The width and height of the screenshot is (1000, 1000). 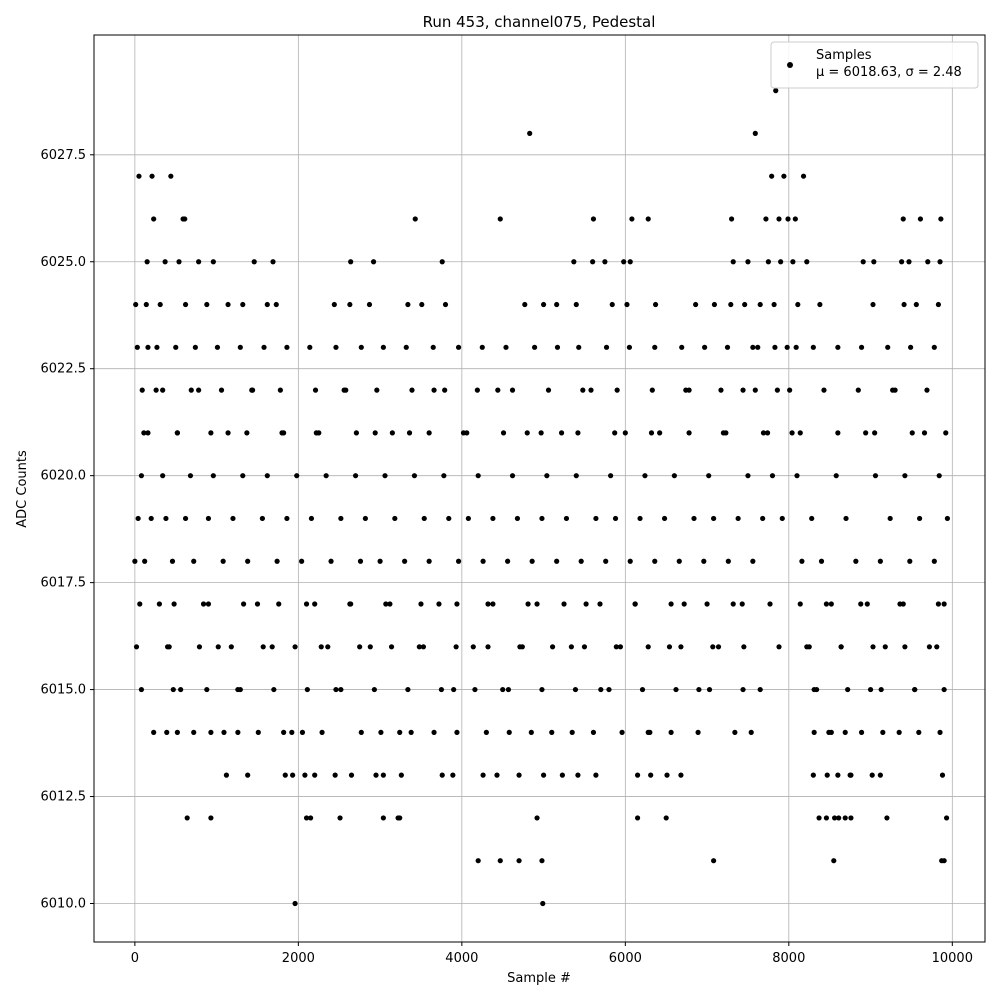 What do you see at coordinates (625, 958) in the screenshot?
I see `x-tick-label: 6000` at bounding box center [625, 958].